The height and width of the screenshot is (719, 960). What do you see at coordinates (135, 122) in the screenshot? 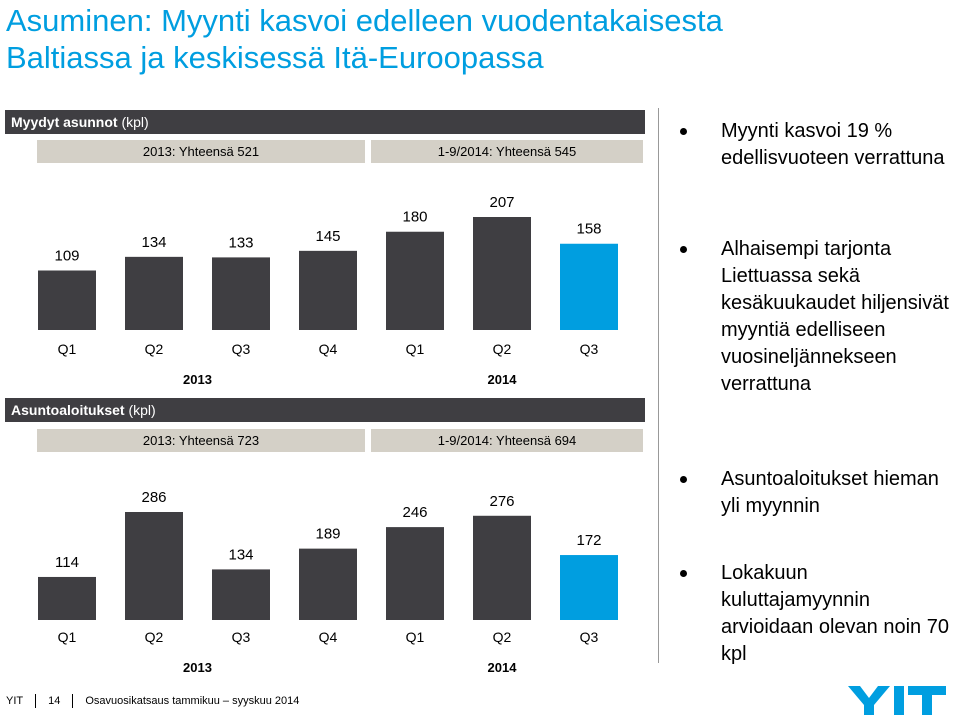
I see `sold-header-unit: (kpl)` at bounding box center [135, 122].